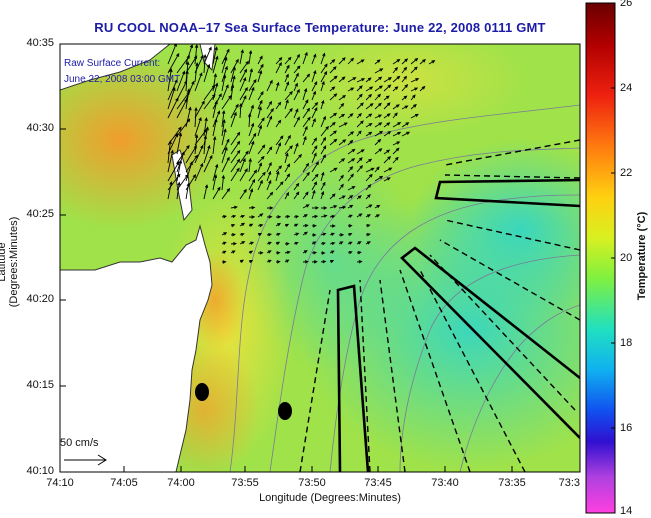 Image resolution: width=651 pixels, height=518 pixels. Describe the element at coordinates (40, 214) in the screenshot. I see `y-tick-label: 40:25` at that location.